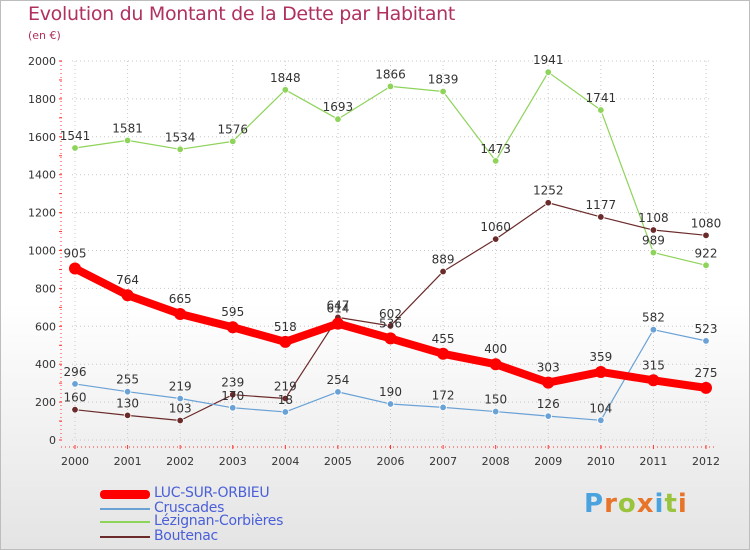  I want to click on legend-label-lezignan: Lézignan-Corbières, so click(219, 521).